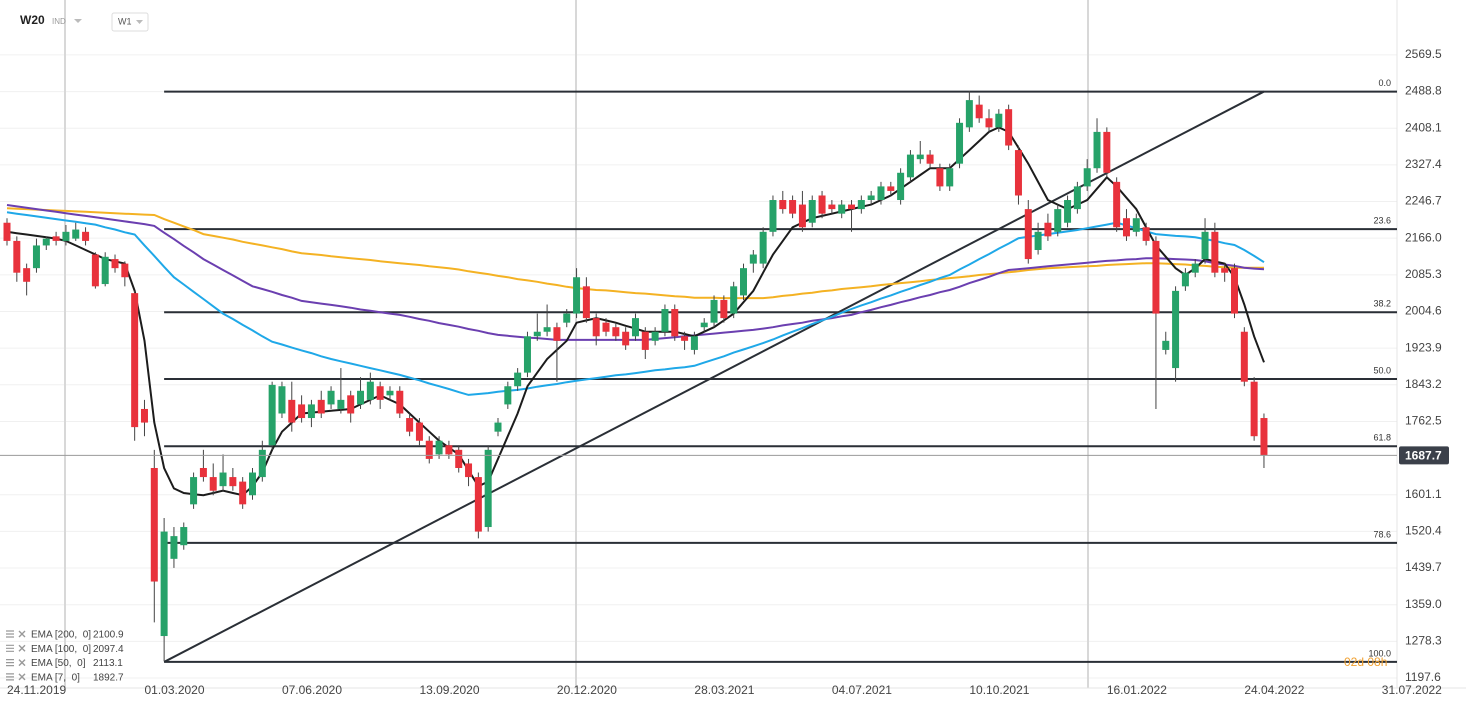  I want to click on y-tick-label: 2488.8, so click(1423, 91).